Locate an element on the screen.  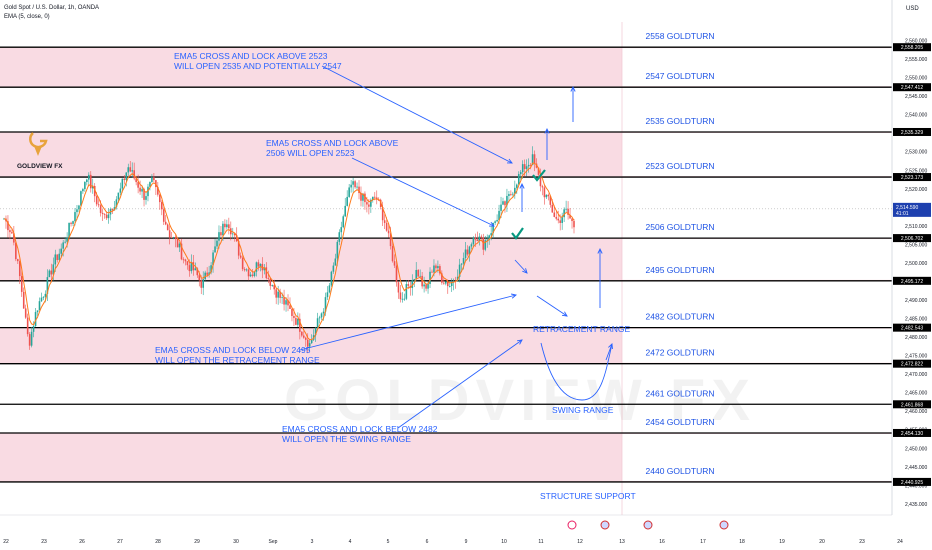
y-tick-label: 2,475.000 is located at coordinates (916, 357).